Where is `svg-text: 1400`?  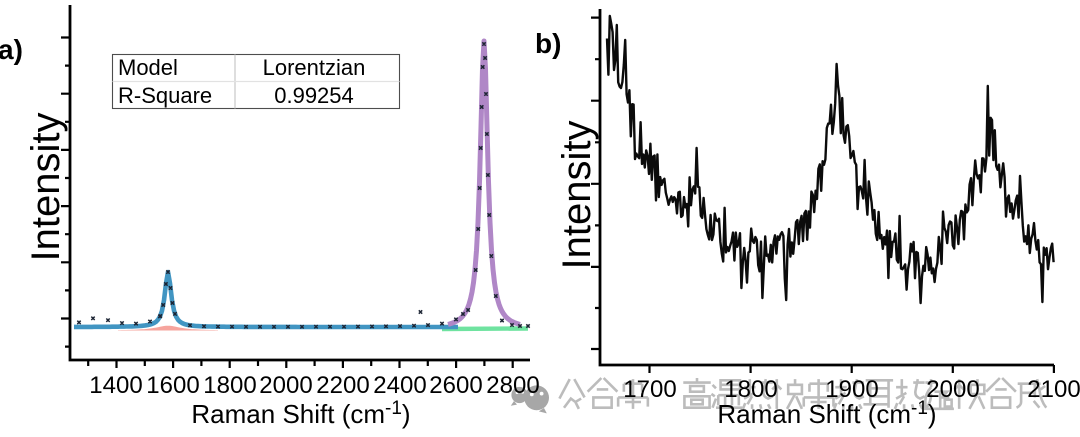 svg-text: 1400 is located at coordinates (115, 385).